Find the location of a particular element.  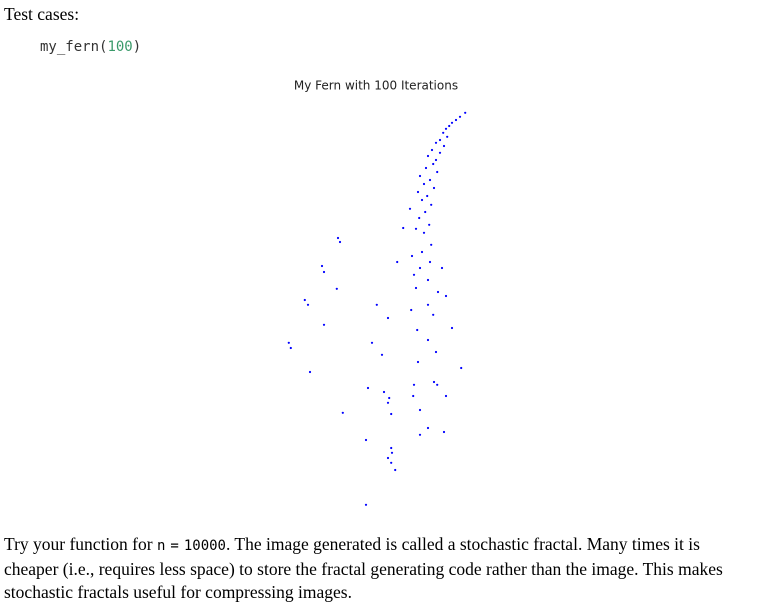

code-close: ) is located at coordinates (137, 47).